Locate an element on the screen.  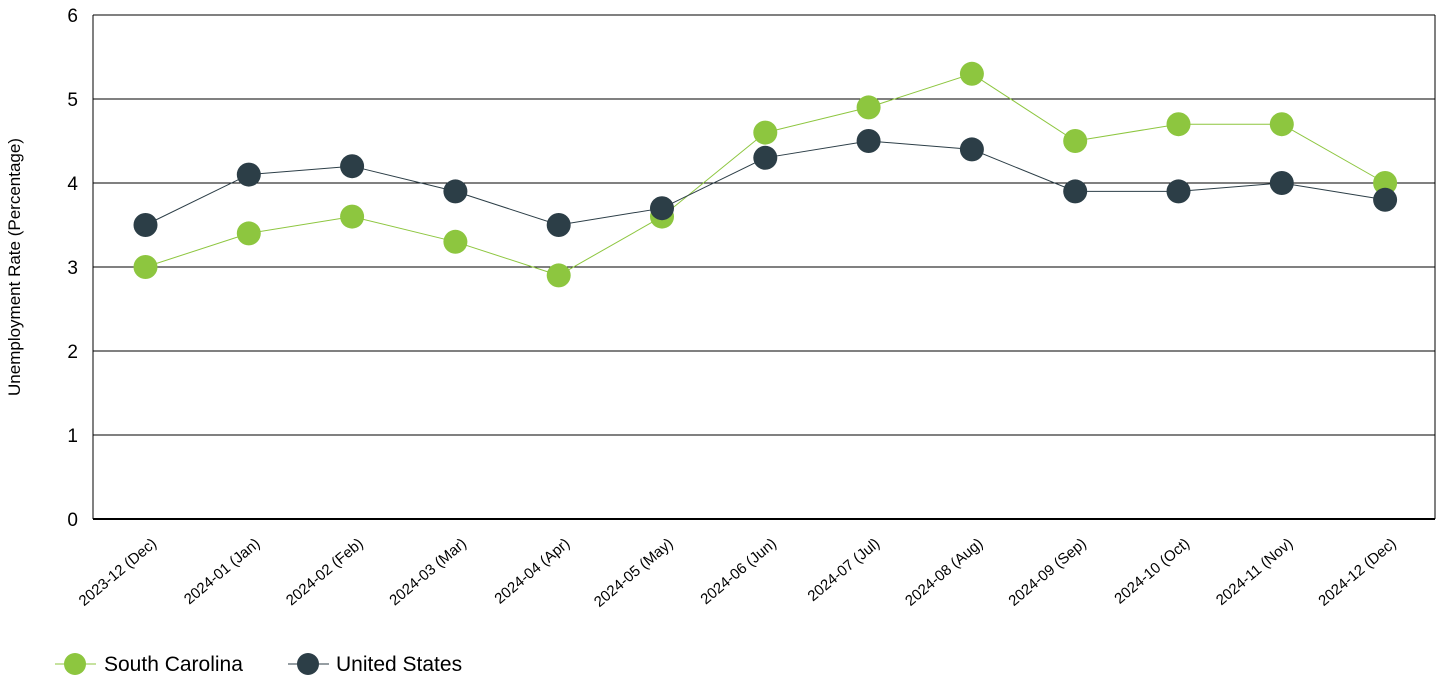
legend-label: United States is located at coordinates (399, 664).